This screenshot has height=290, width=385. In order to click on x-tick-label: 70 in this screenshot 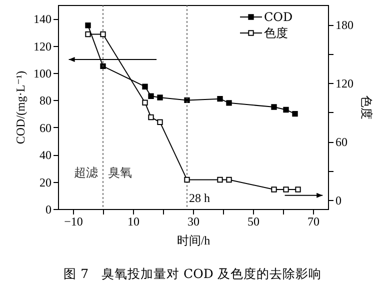, I will do `click(314, 221)`.